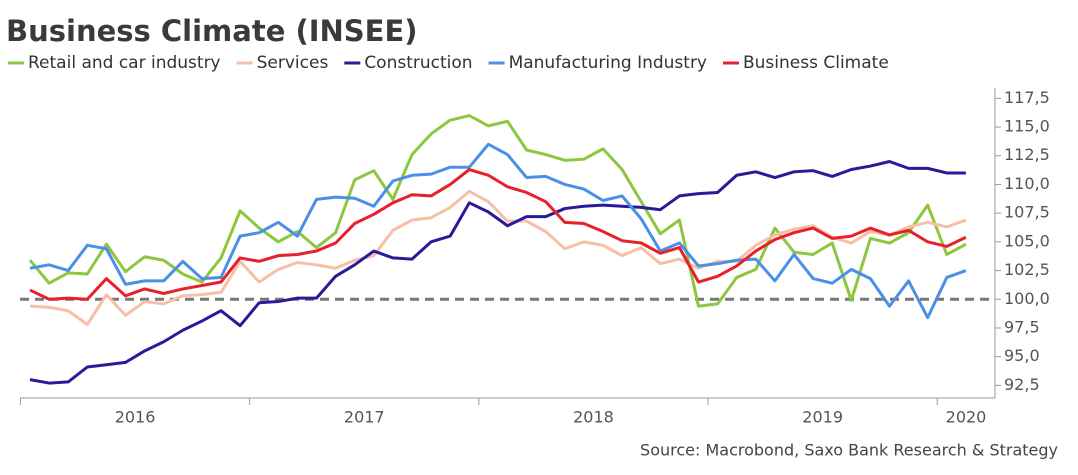 This screenshot has width=1078, height=475. Describe the element at coordinates (1027, 154) in the screenshot. I see `y-tick-label: 112,5` at that location.